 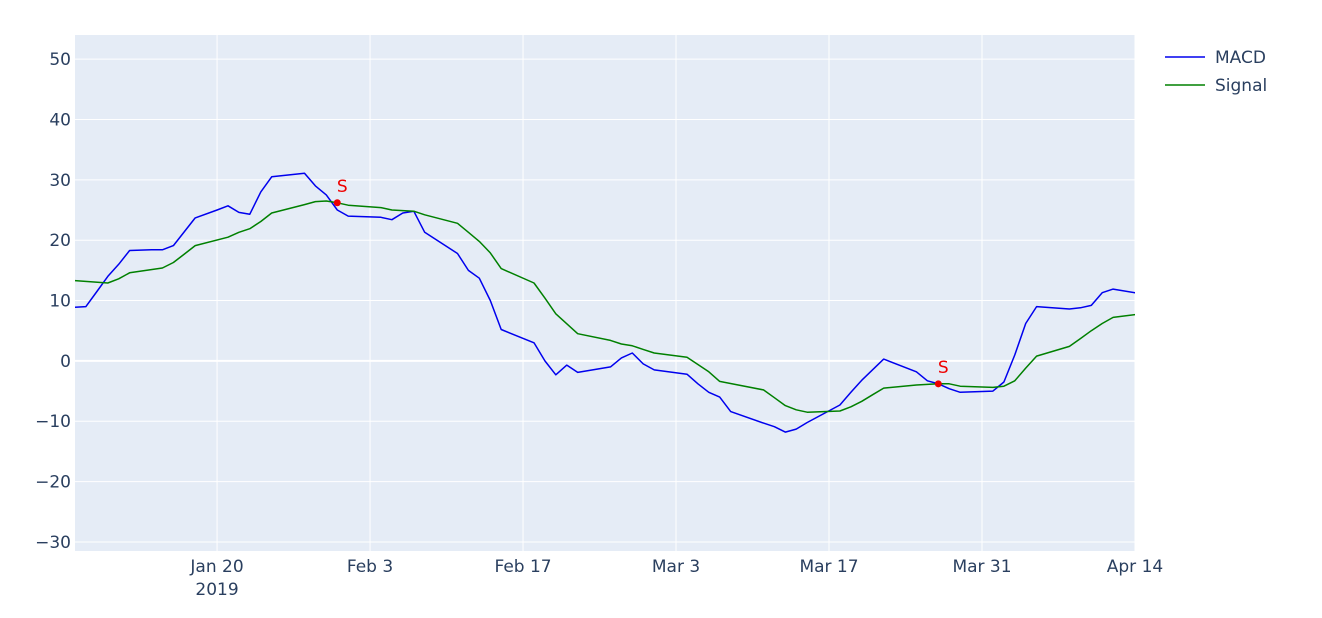 What do you see at coordinates (216, 590) in the screenshot?
I see `x-tick-sublabel: 2019` at bounding box center [216, 590].